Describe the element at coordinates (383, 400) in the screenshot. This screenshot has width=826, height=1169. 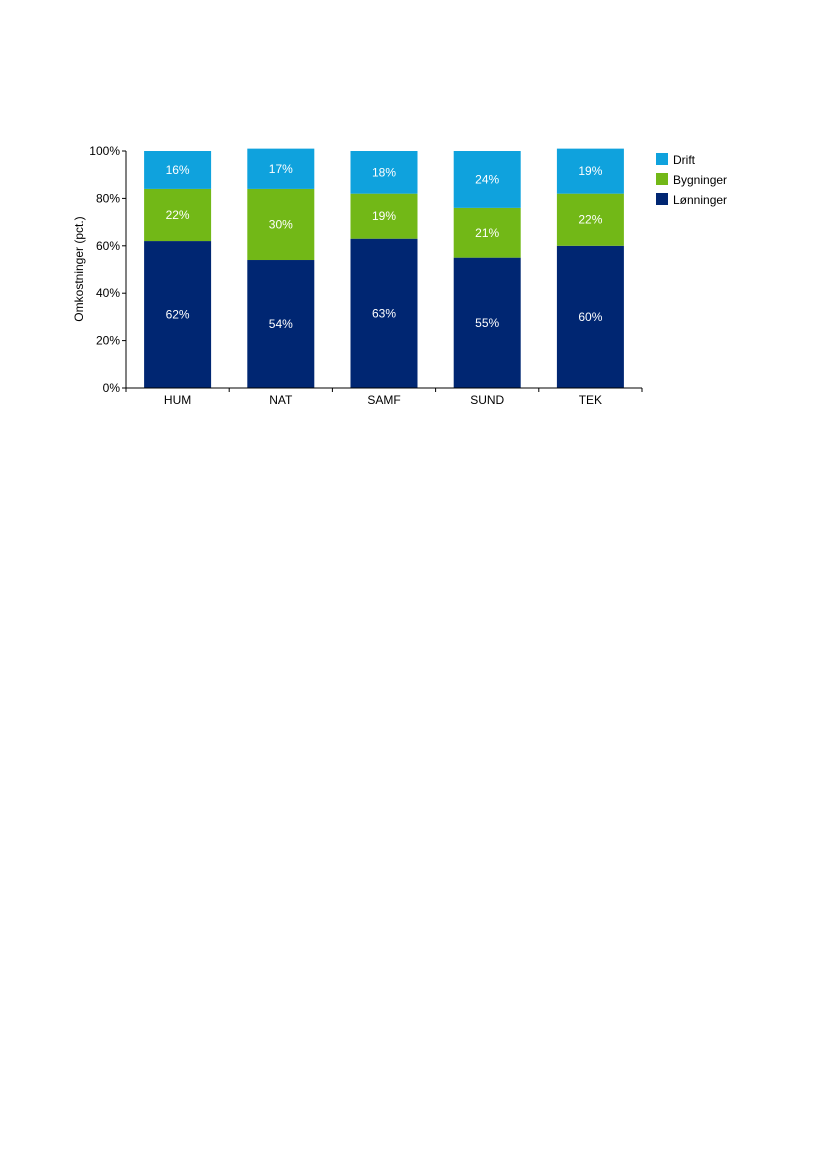
I see `x-tick-label: SAMF` at that location.